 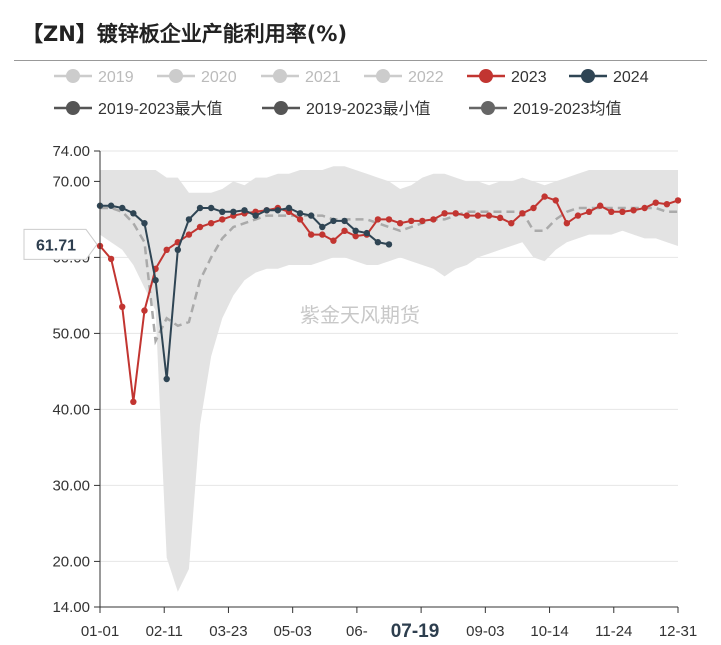 I want to click on y-tick-label: 50.00, so click(x=71, y=333).